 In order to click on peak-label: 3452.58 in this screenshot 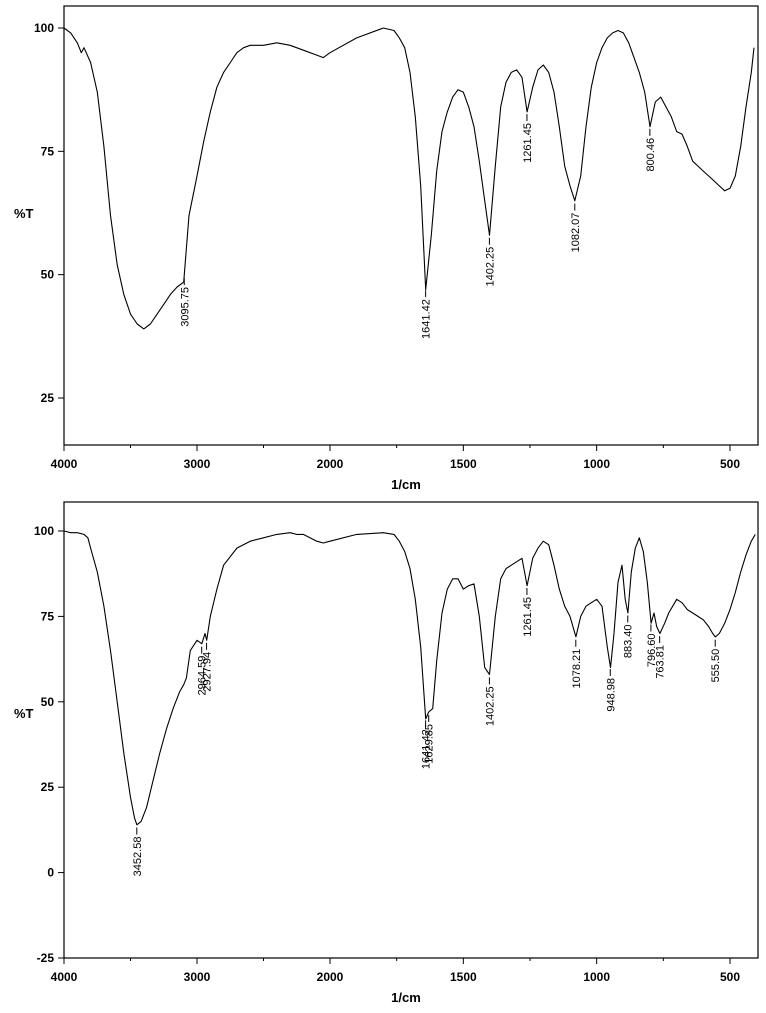, I will do `click(138, 857)`.